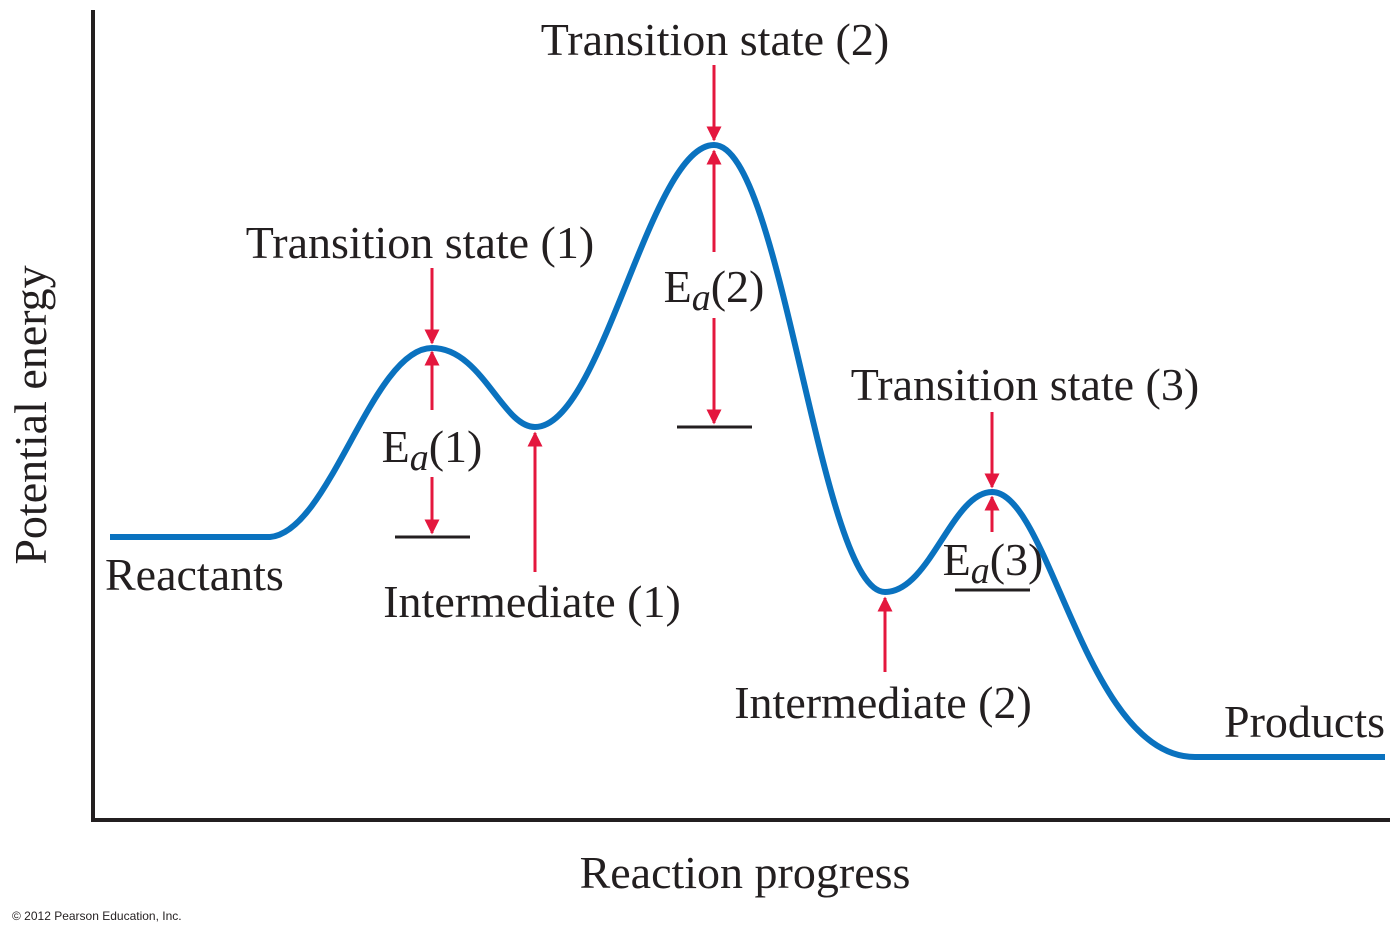 Image resolution: width=1400 pixels, height=934 pixels. What do you see at coordinates (456, 446) in the screenshot?
I see `ea-index: (1)` at bounding box center [456, 446].